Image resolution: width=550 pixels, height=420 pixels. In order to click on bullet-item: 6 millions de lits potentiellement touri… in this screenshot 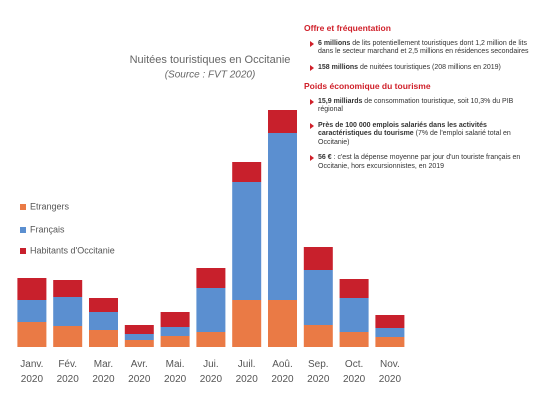, I will do `click(420, 48)`.